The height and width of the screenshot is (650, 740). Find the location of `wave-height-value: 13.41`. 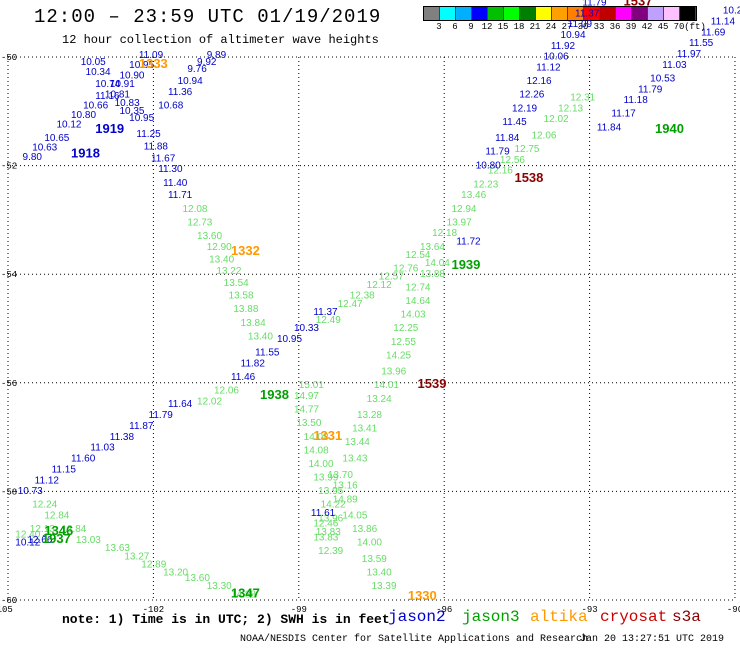

wave-height-value: 13.41 is located at coordinates (364, 429).